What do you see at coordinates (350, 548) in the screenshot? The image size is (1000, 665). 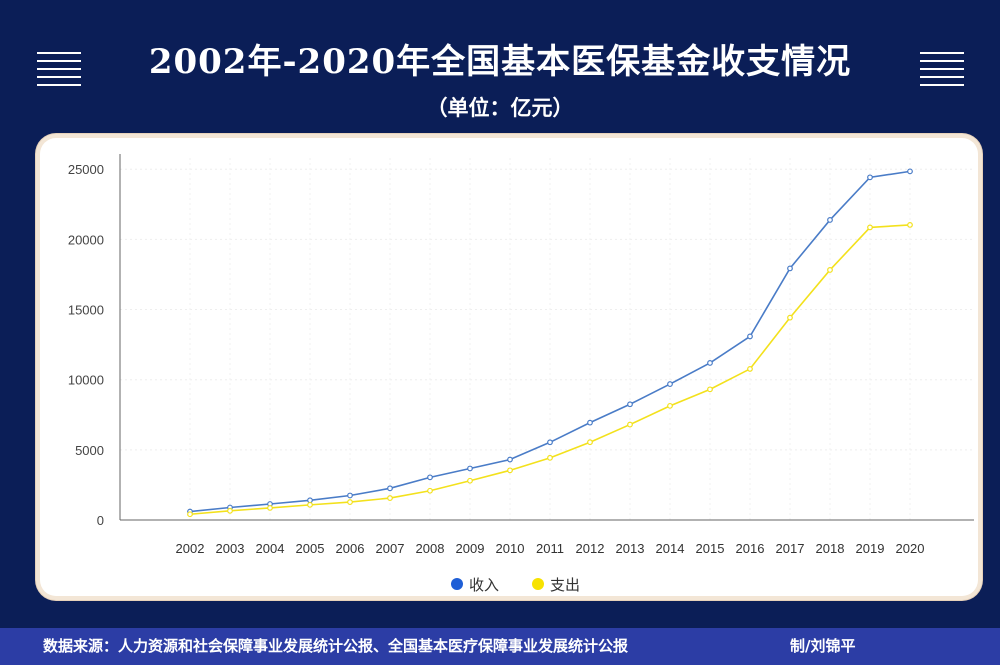 I see `x-tick-label: 2006` at bounding box center [350, 548].